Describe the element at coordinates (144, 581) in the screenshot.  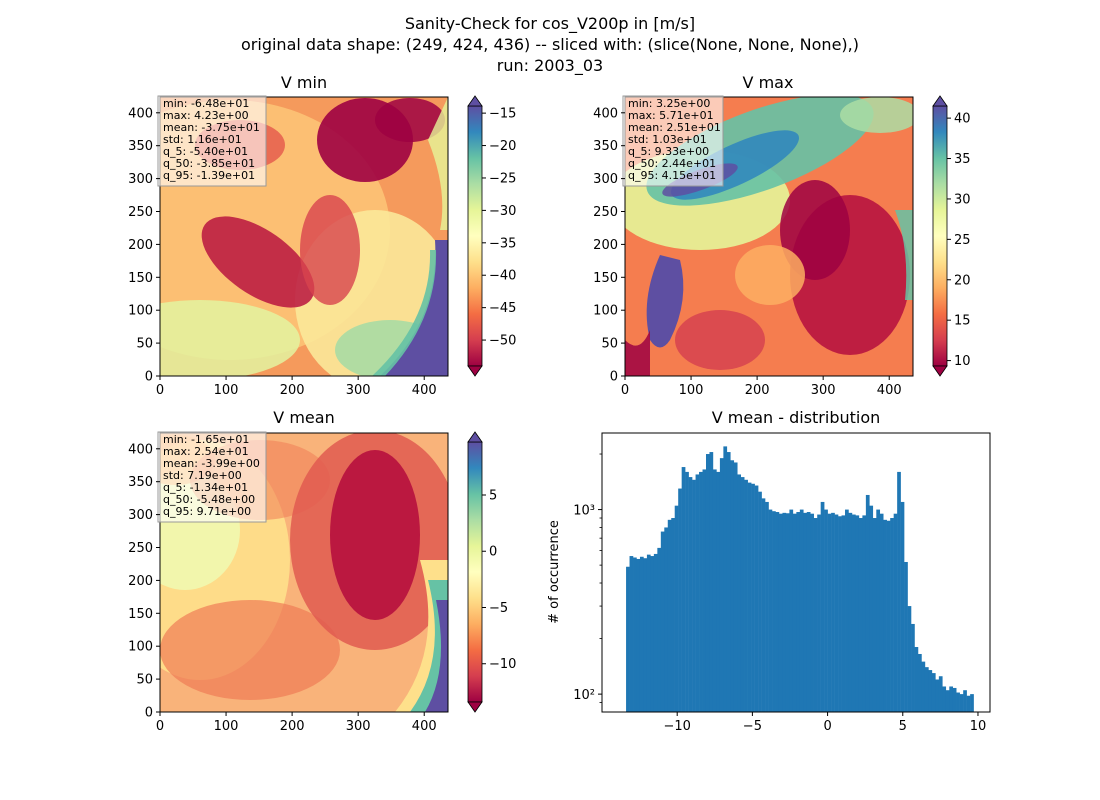
I see `vmean-y-axis: 0 50 100 150 200 250 300 350 400` at that location.